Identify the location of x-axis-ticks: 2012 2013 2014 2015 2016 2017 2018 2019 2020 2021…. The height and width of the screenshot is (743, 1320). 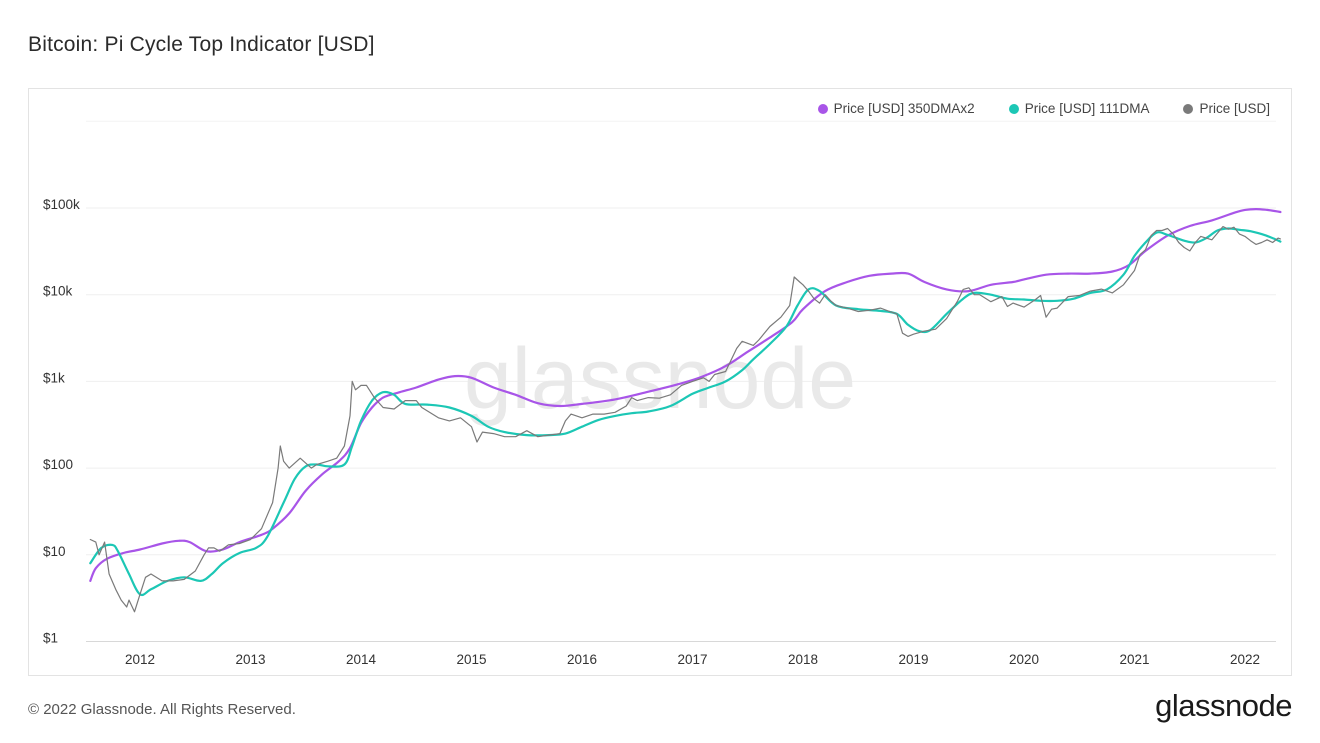
(692, 659).